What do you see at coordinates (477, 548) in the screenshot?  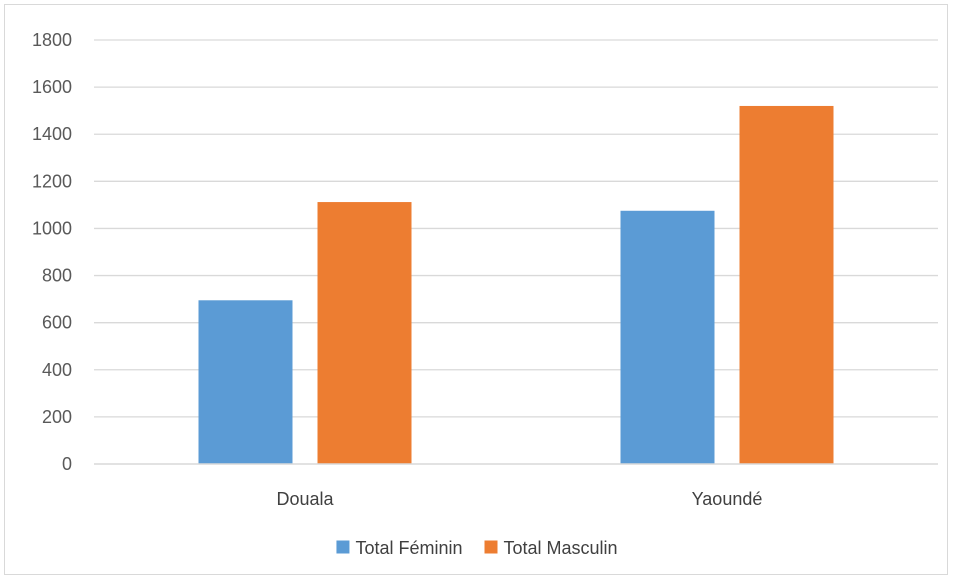 I see `legend: Total Féminin Total Masculin` at bounding box center [477, 548].